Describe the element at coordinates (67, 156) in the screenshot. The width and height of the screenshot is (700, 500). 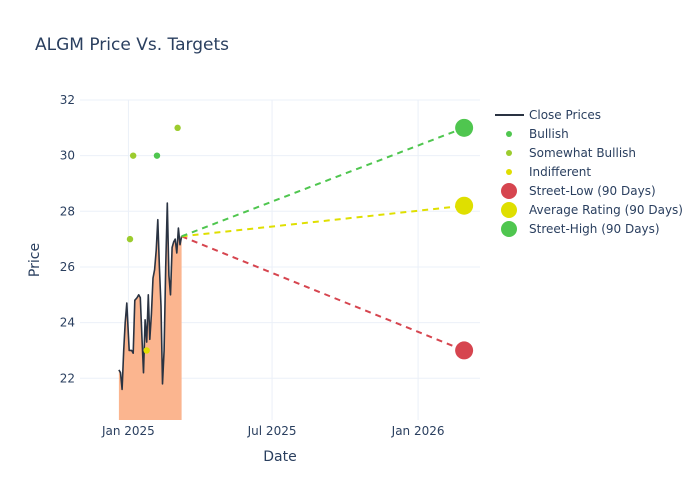
I see `y-tick-label: 30` at that location.